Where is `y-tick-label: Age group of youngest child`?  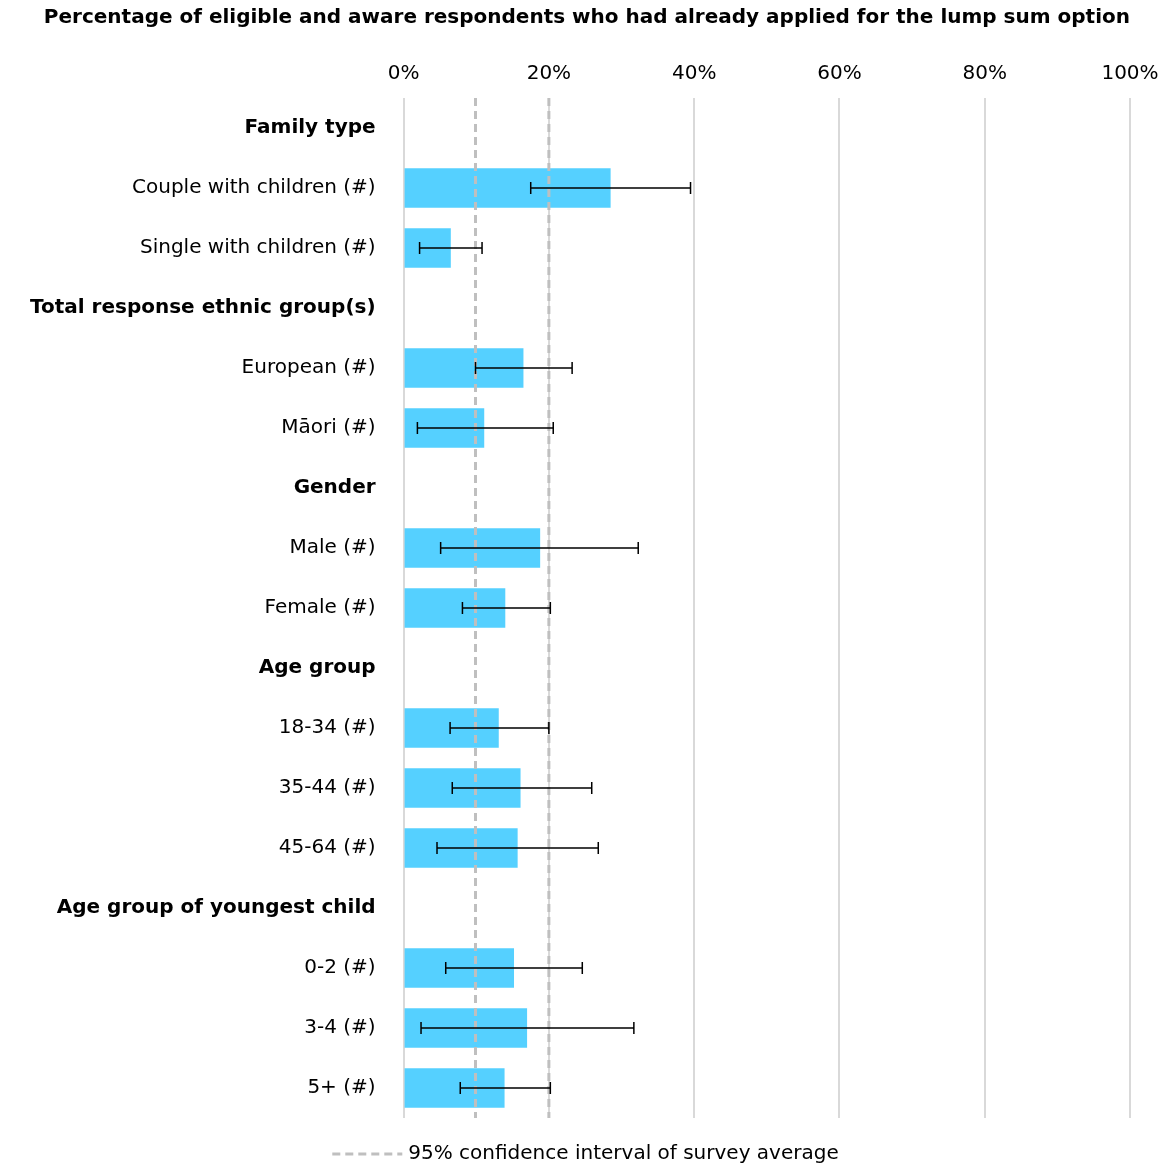 y-tick-label: Age group of youngest child is located at coordinates (216, 906).